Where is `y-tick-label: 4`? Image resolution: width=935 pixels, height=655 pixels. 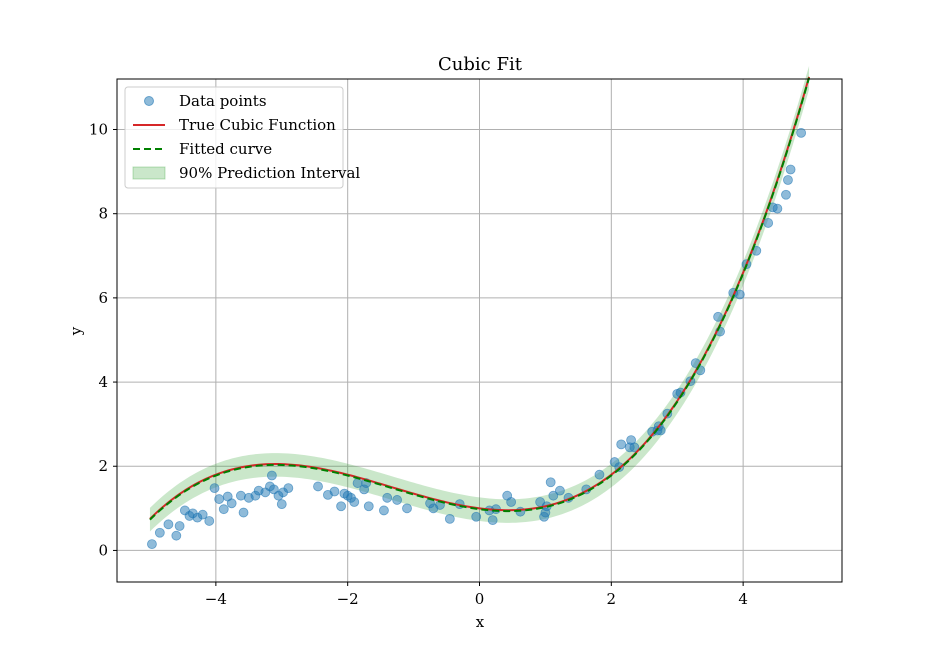 y-tick-label: 4 is located at coordinates (103, 382).